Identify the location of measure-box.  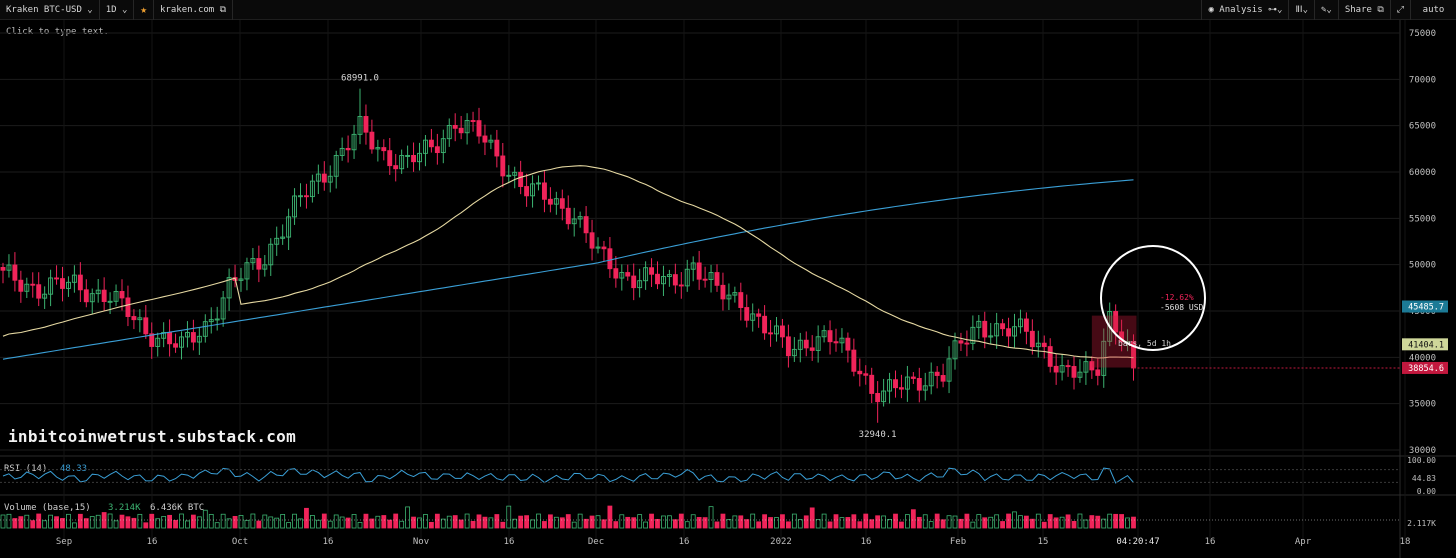
(1114, 341).